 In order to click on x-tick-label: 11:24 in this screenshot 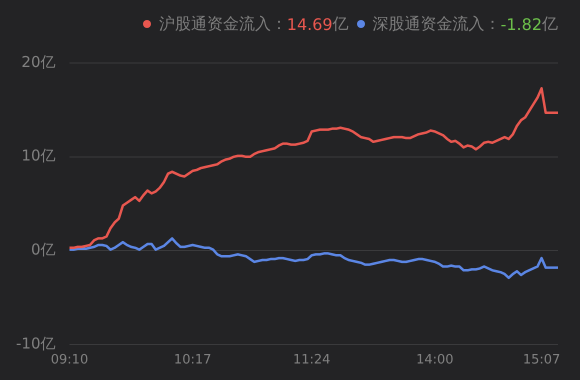, I will do `click(311, 360)`.